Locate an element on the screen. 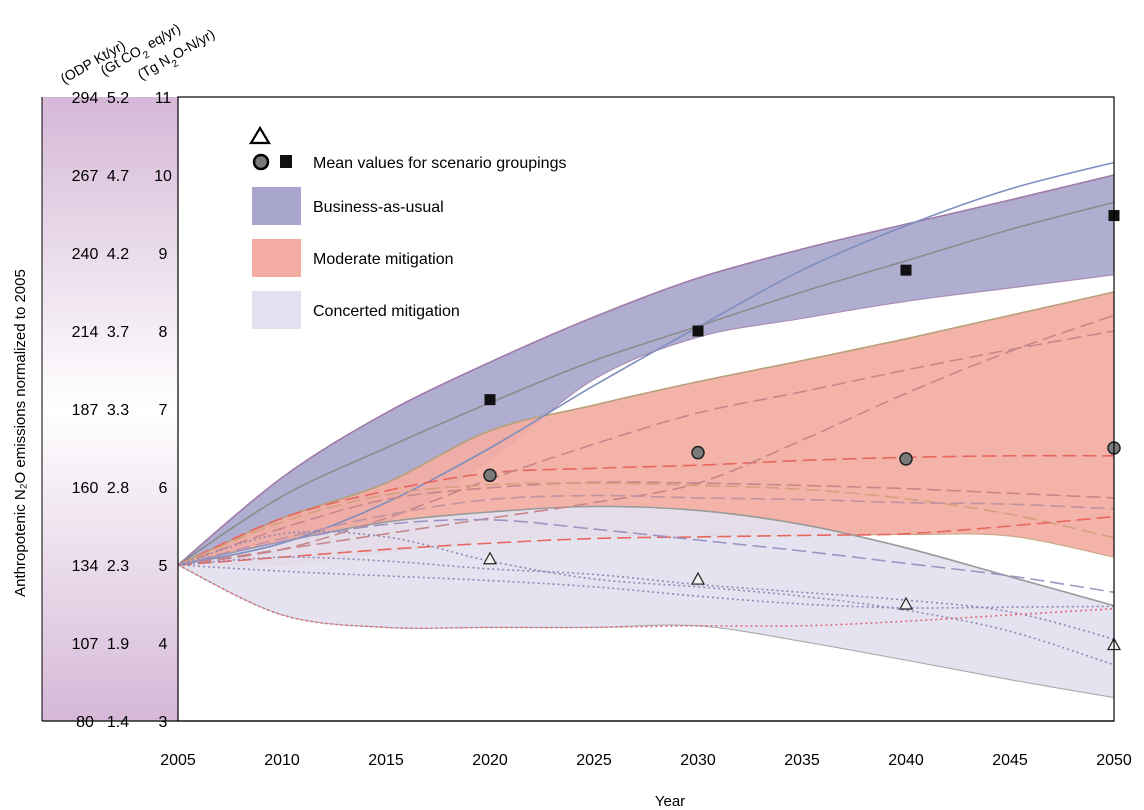  x-tick-label: 2020 is located at coordinates (490, 760).